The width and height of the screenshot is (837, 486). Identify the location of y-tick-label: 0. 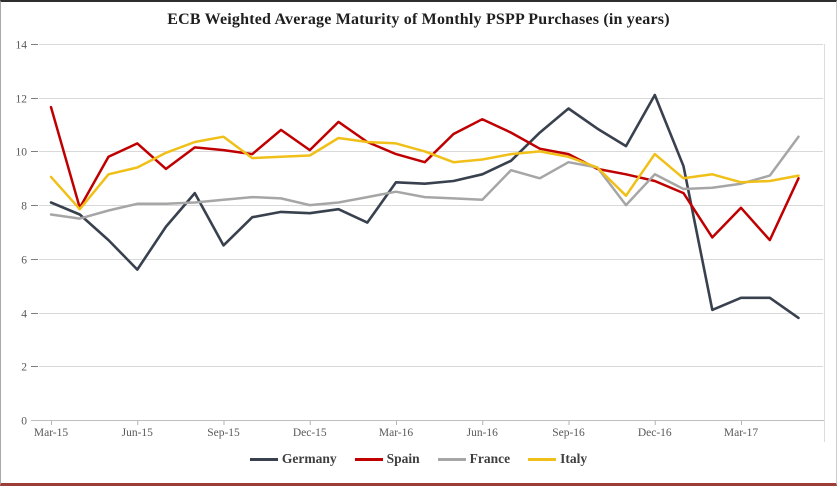
(24, 422).